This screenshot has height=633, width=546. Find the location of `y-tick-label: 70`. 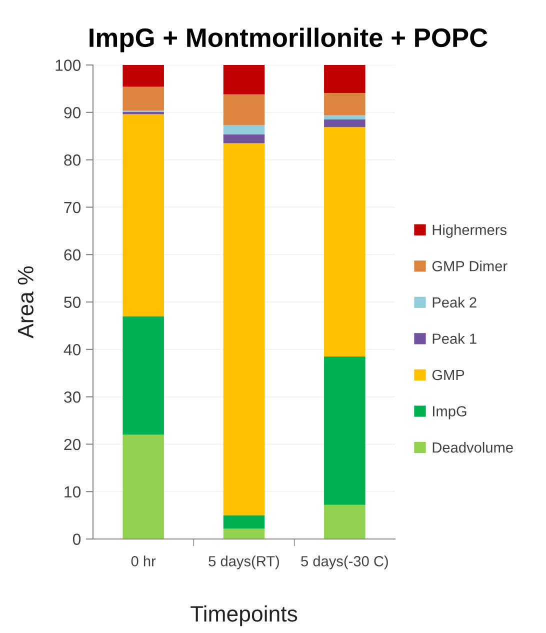

y-tick-label: 70 is located at coordinates (72, 208).